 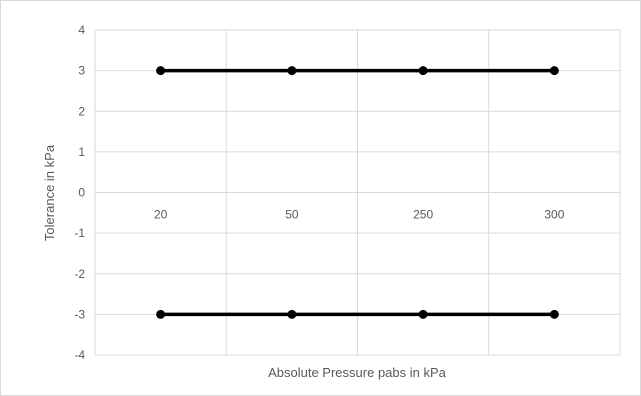 What do you see at coordinates (81, 30) in the screenshot?
I see `y-tick-label: 4` at bounding box center [81, 30].